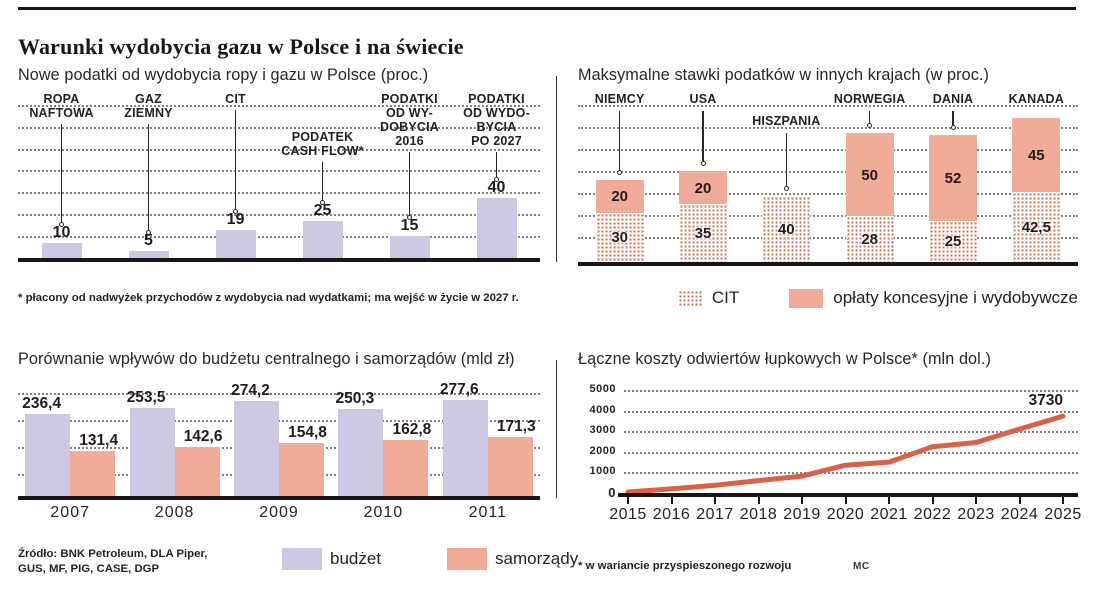 The width and height of the screenshot is (1094, 594). I want to click on category-label-line: GAZ, so click(148, 99).